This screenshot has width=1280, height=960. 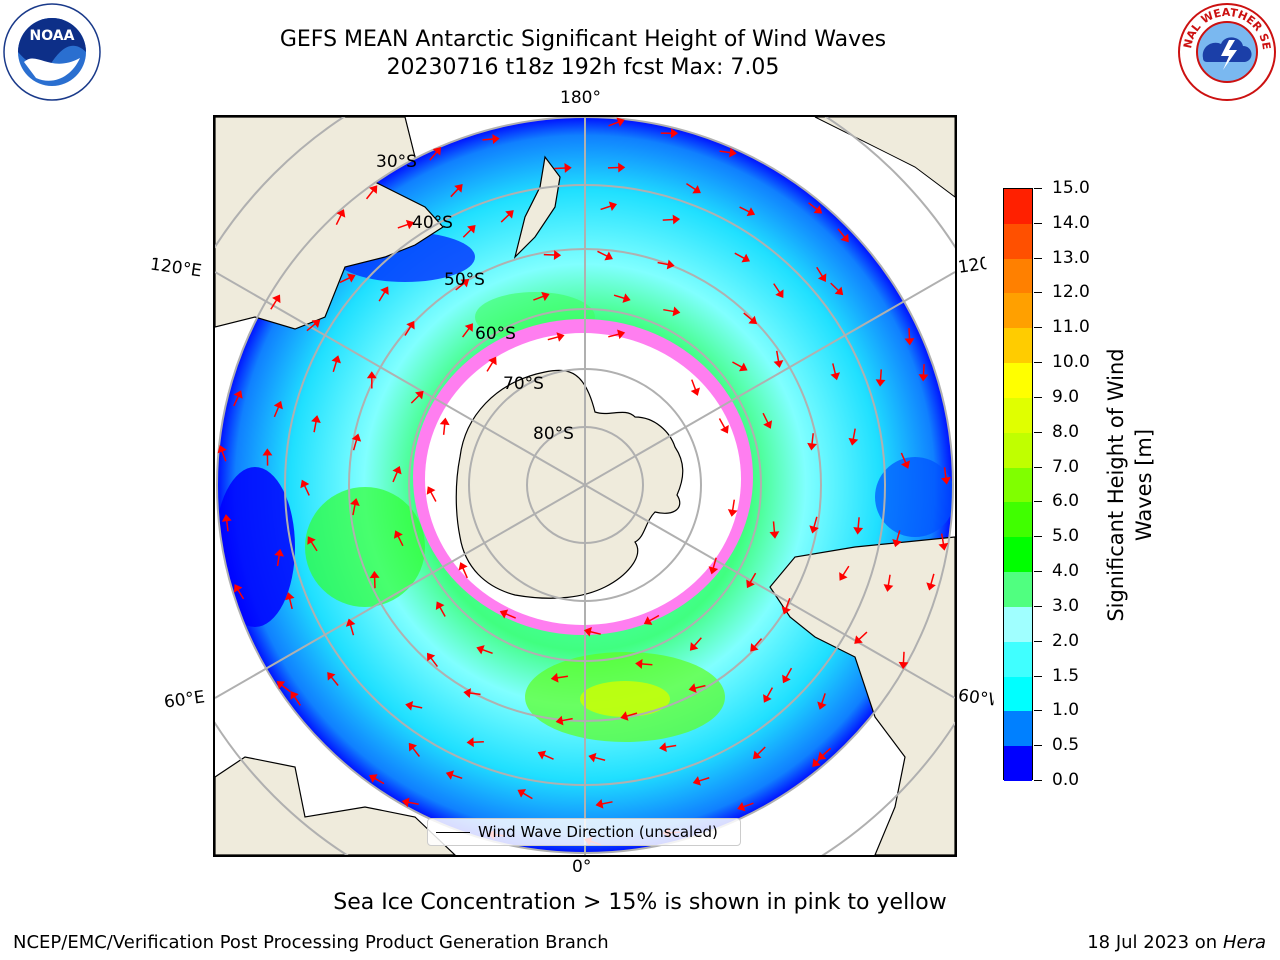 What do you see at coordinates (1071, 188) in the screenshot?
I see `colorbar-tick-label: 15.0` at bounding box center [1071, 188].